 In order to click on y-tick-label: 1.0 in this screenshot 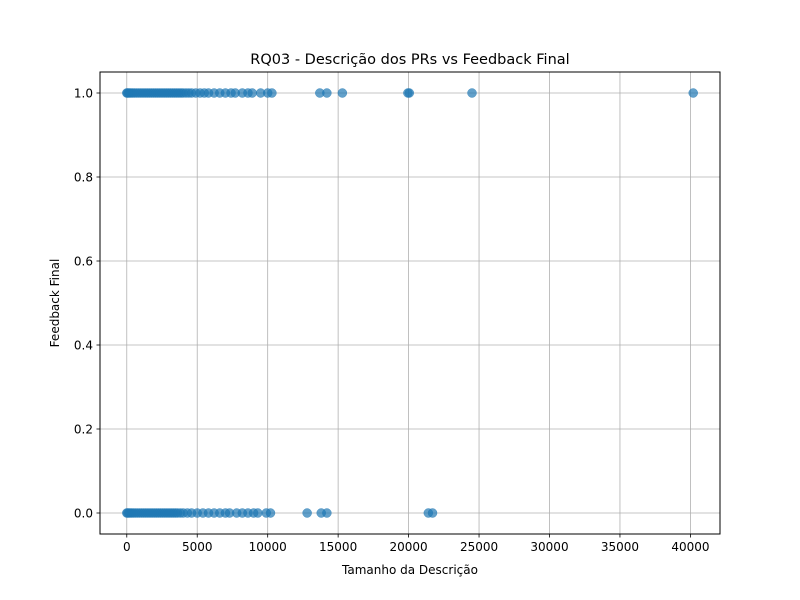, I will do `click(83, 93)`.